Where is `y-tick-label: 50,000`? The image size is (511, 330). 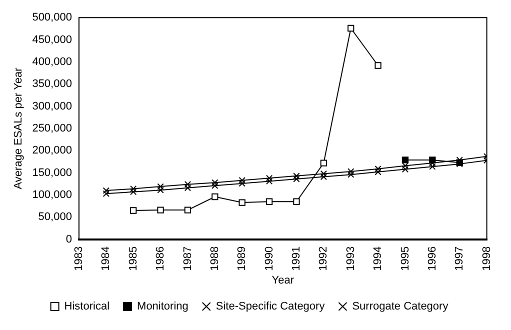 y-tick-label: 50,000 is located at coordinates (55, 217).